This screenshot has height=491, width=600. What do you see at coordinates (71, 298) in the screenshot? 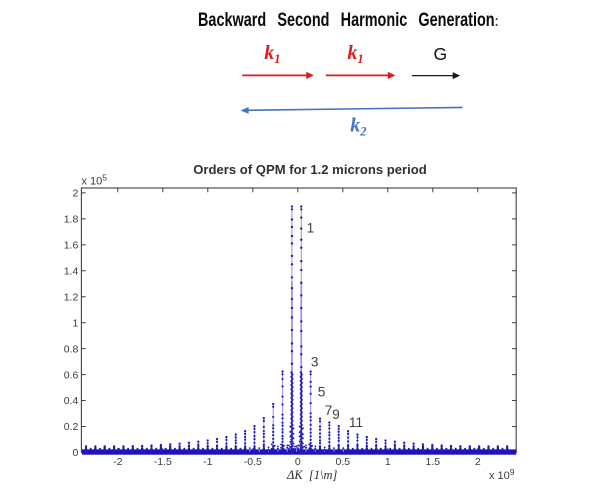
I see `svg-text: 1.2` at bounding box center [71, 298].